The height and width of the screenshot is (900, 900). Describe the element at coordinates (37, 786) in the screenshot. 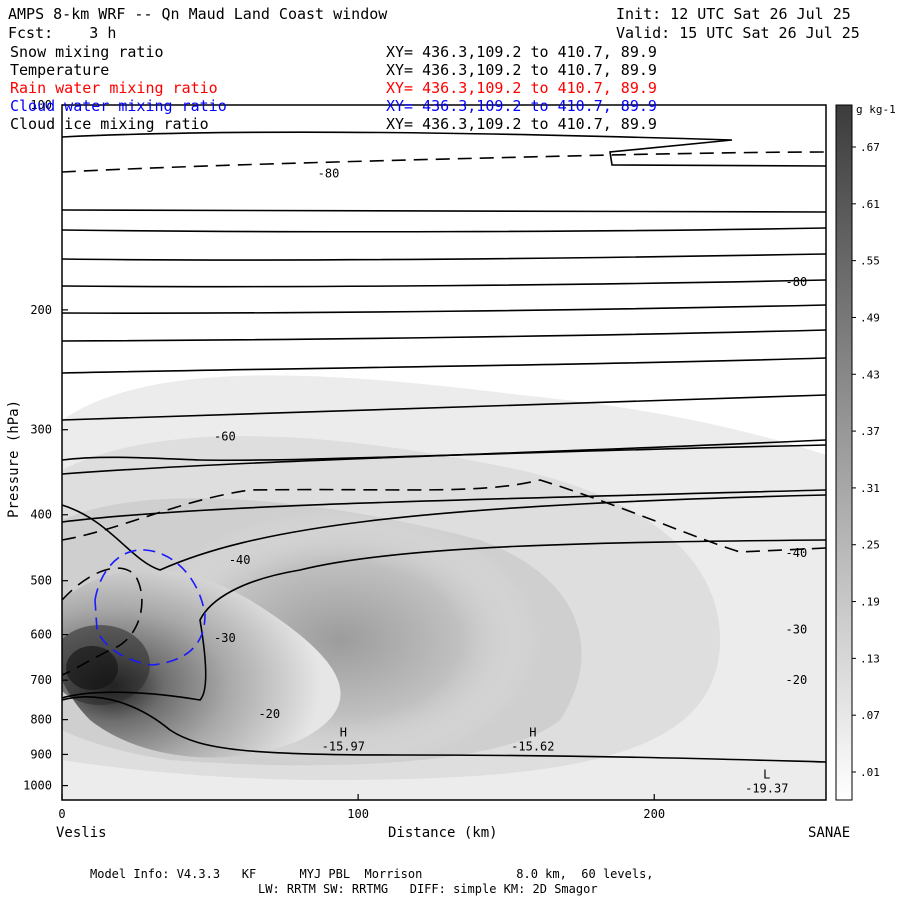

I see `y-tick-label: 1000` at that location.